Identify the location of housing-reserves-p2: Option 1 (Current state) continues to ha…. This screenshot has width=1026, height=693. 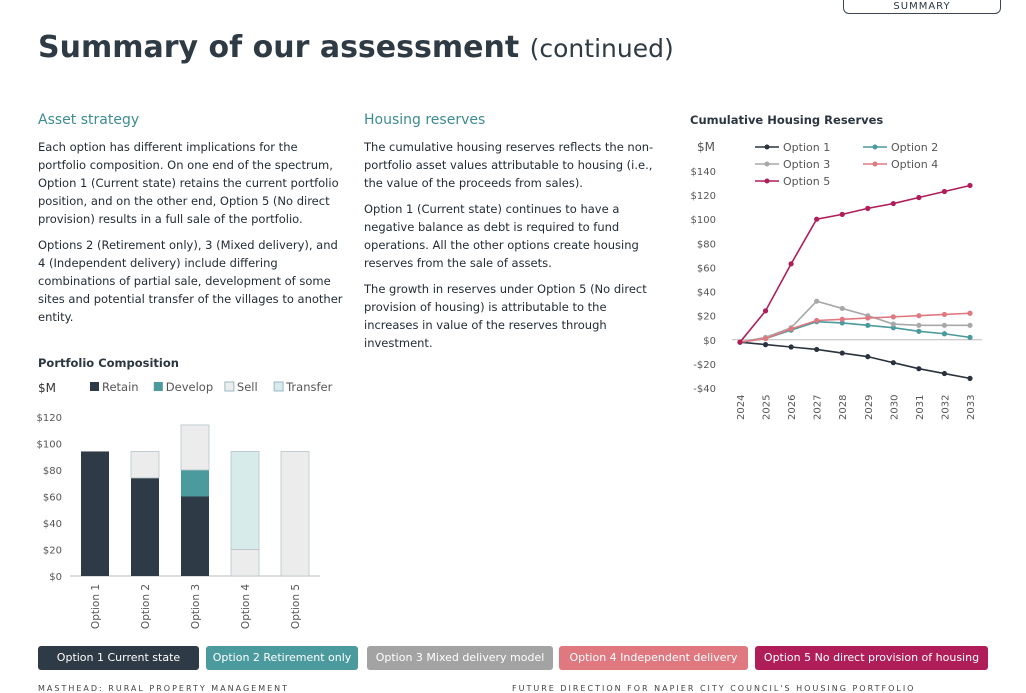
(501, 236).